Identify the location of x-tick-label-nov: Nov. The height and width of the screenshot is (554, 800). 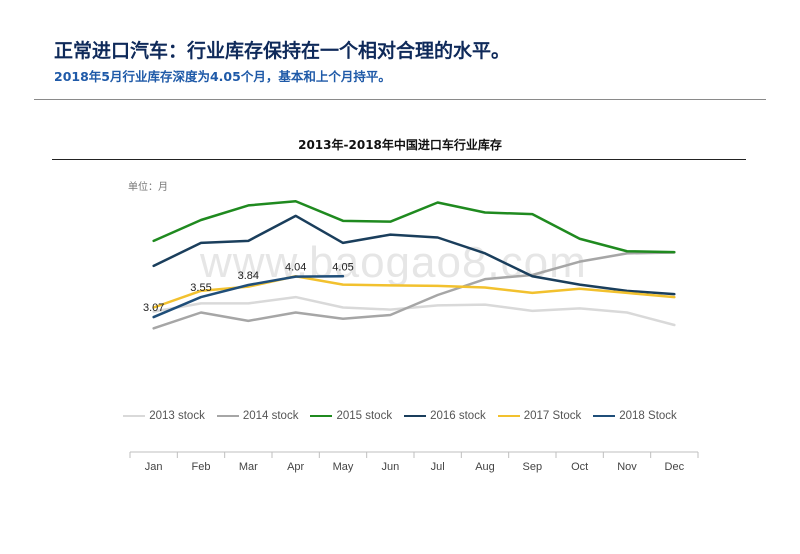
(627, 467).